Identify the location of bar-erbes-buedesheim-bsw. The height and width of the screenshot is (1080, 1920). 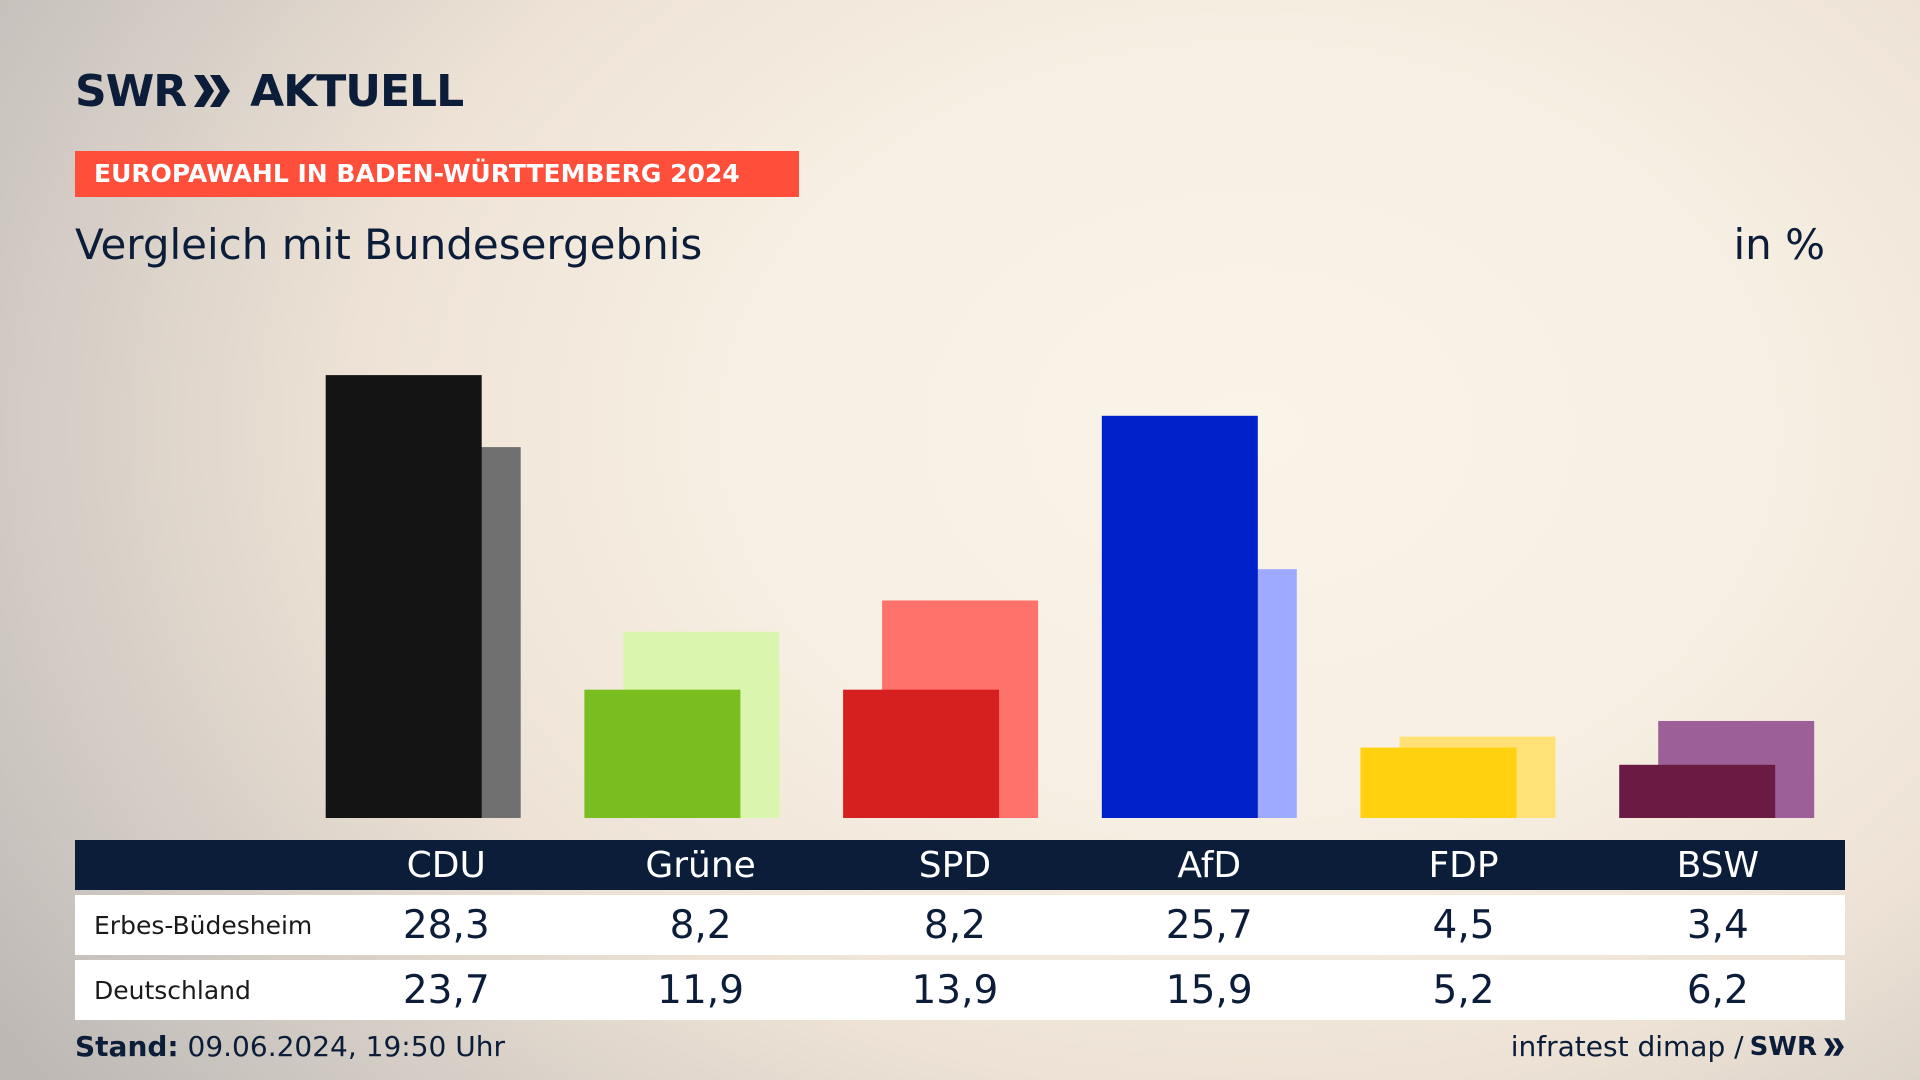
(1697, 791).